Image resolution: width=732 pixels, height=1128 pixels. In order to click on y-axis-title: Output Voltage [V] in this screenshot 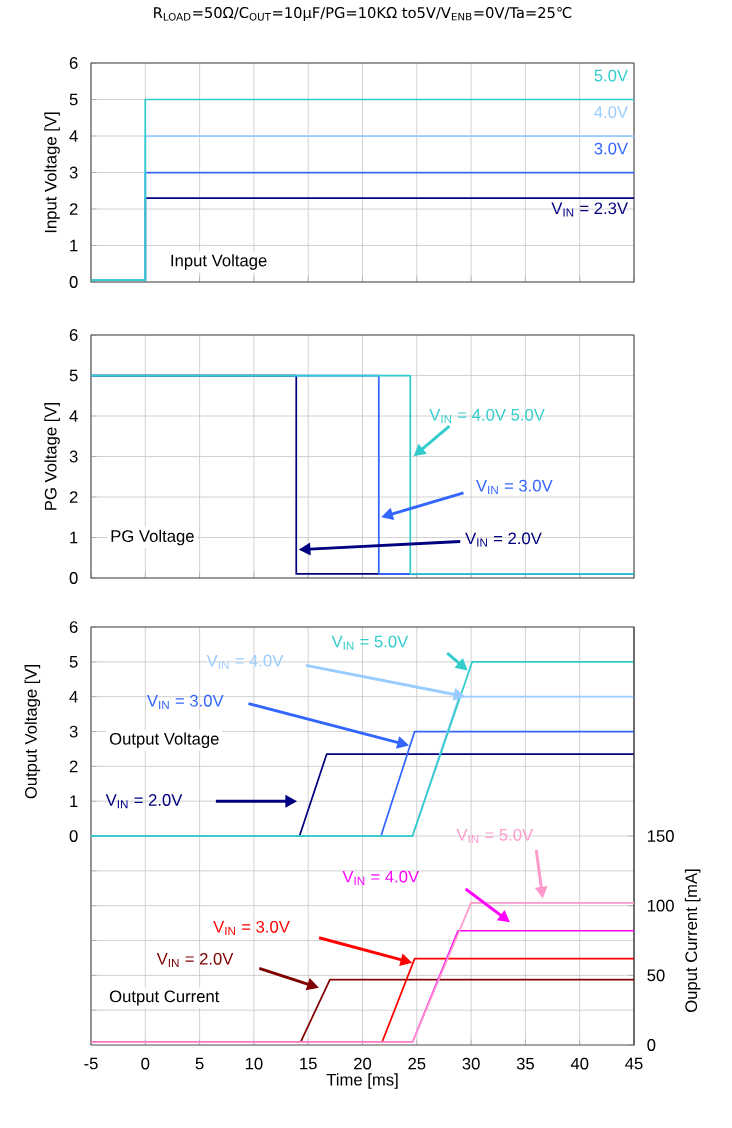, I will do `click(32, 732)`.